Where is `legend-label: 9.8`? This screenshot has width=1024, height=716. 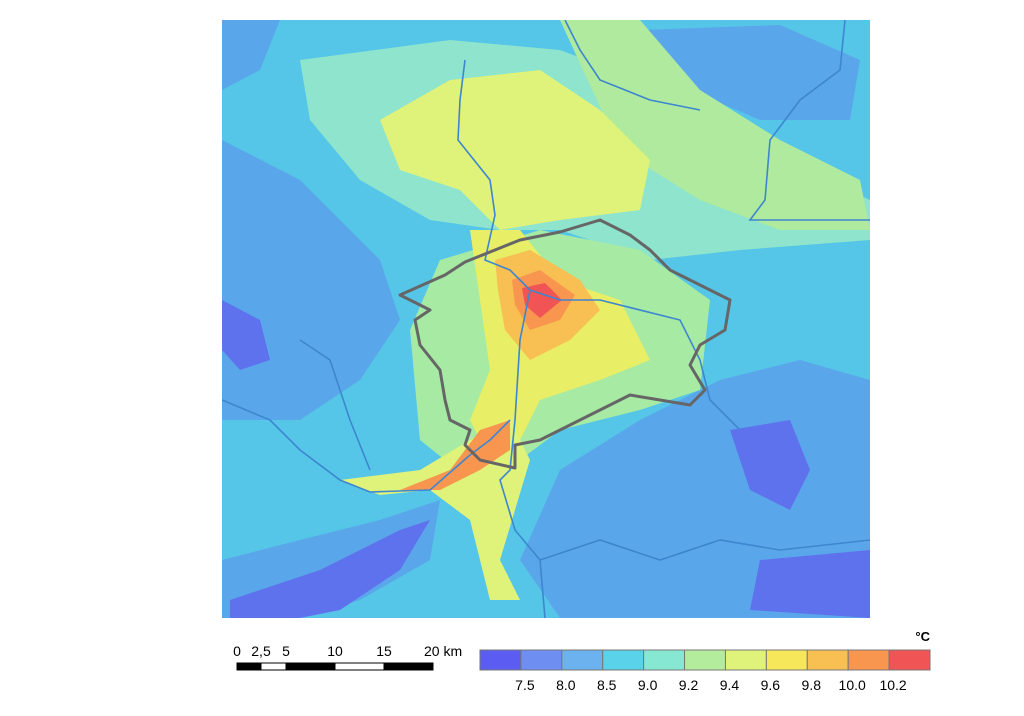 legend-label: 9.8 is located at coordinates (812, 685).